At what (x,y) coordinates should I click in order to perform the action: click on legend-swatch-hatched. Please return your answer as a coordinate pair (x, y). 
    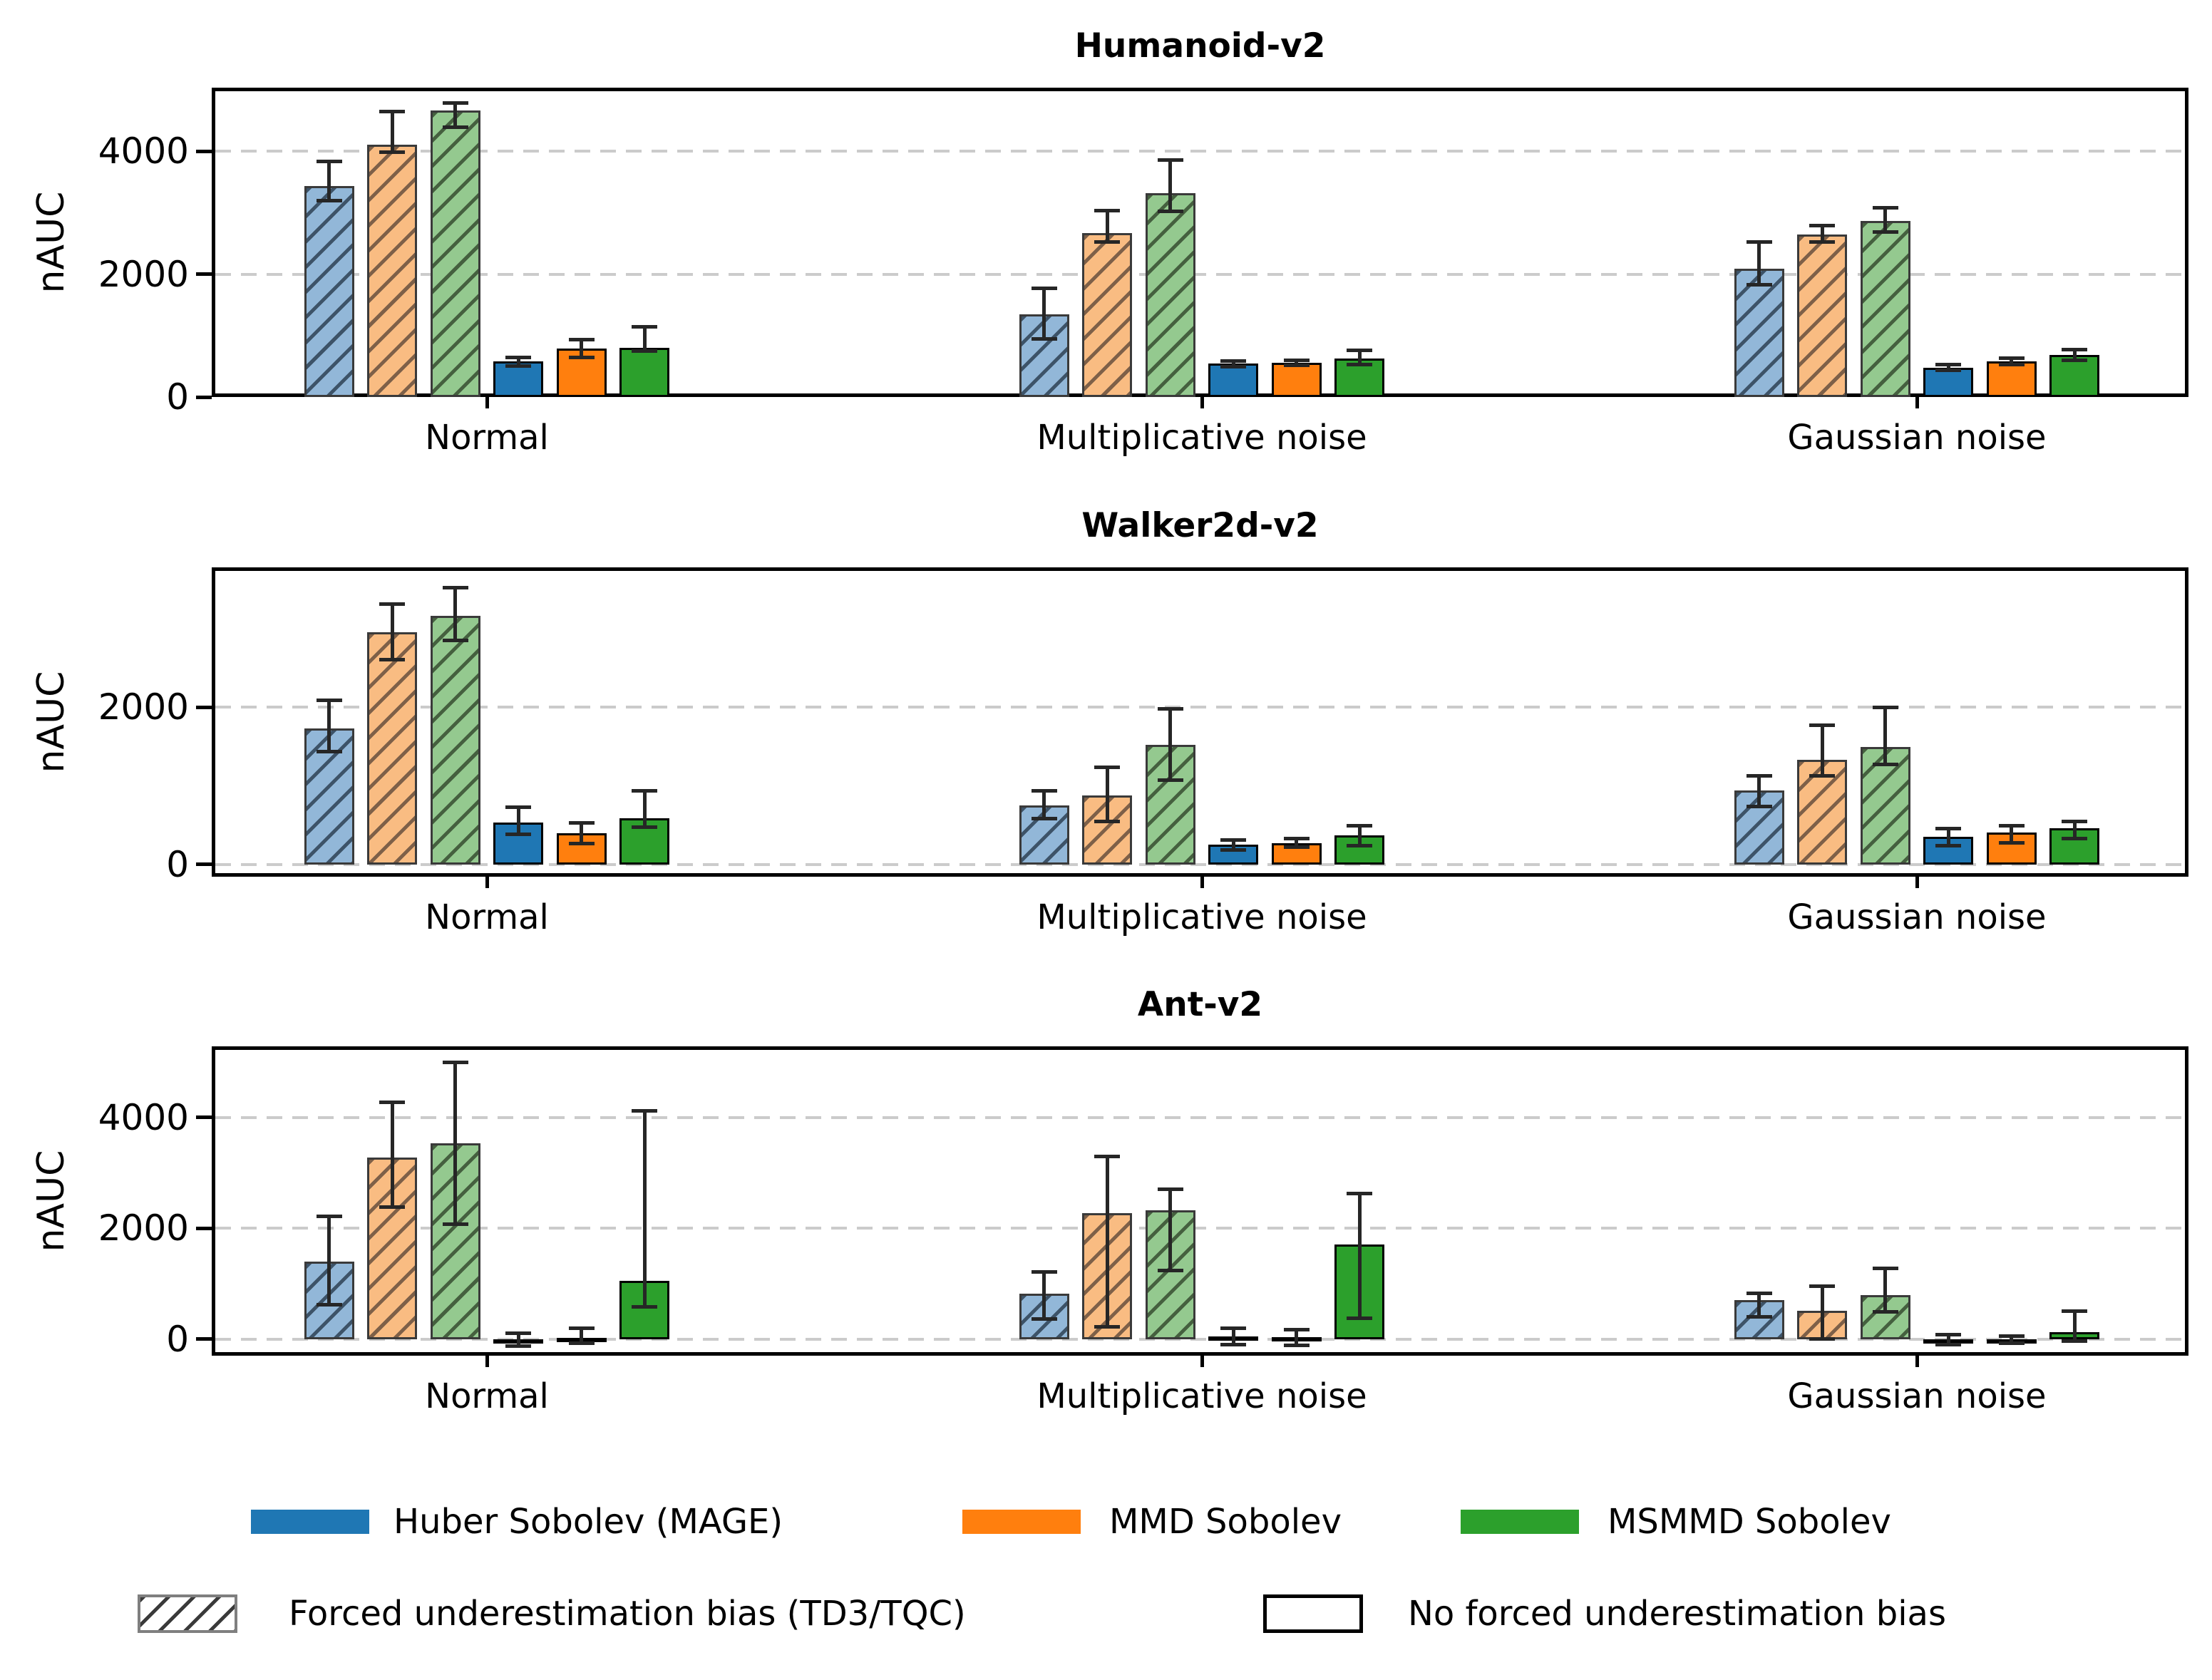
    Looking at the image, I should click on (187, 1613).